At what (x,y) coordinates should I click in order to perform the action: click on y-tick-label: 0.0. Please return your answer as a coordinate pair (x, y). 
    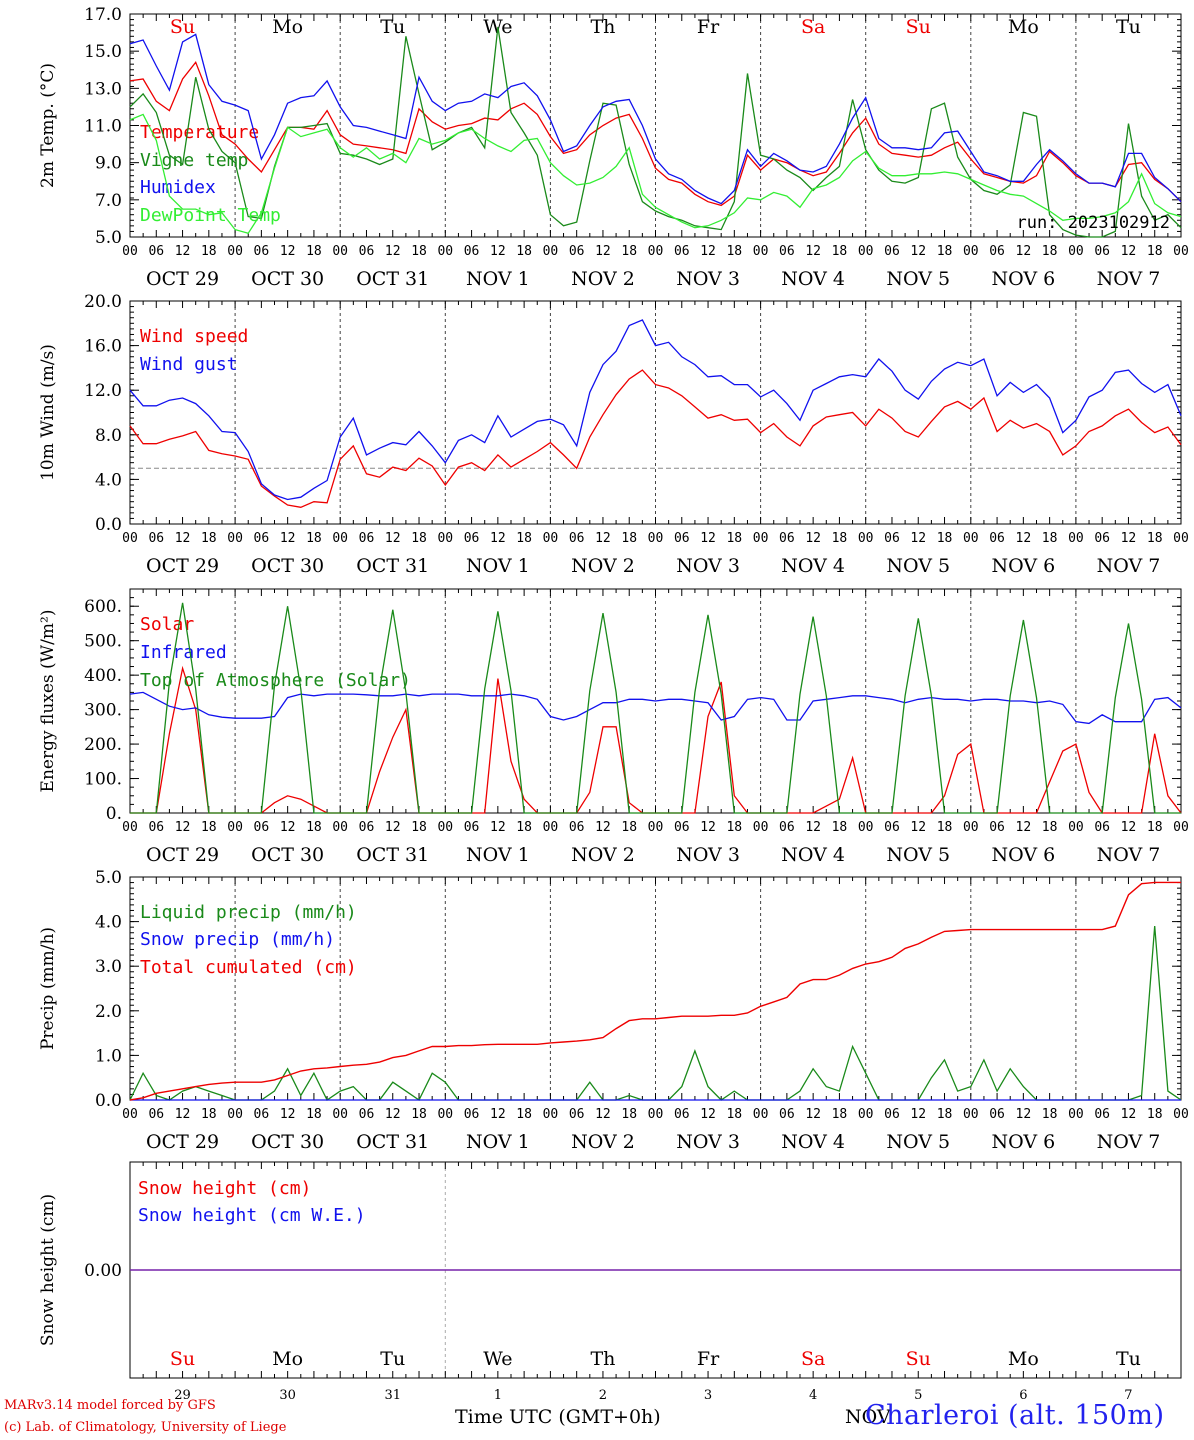
    Looking at the image, I should click on (108, 525).